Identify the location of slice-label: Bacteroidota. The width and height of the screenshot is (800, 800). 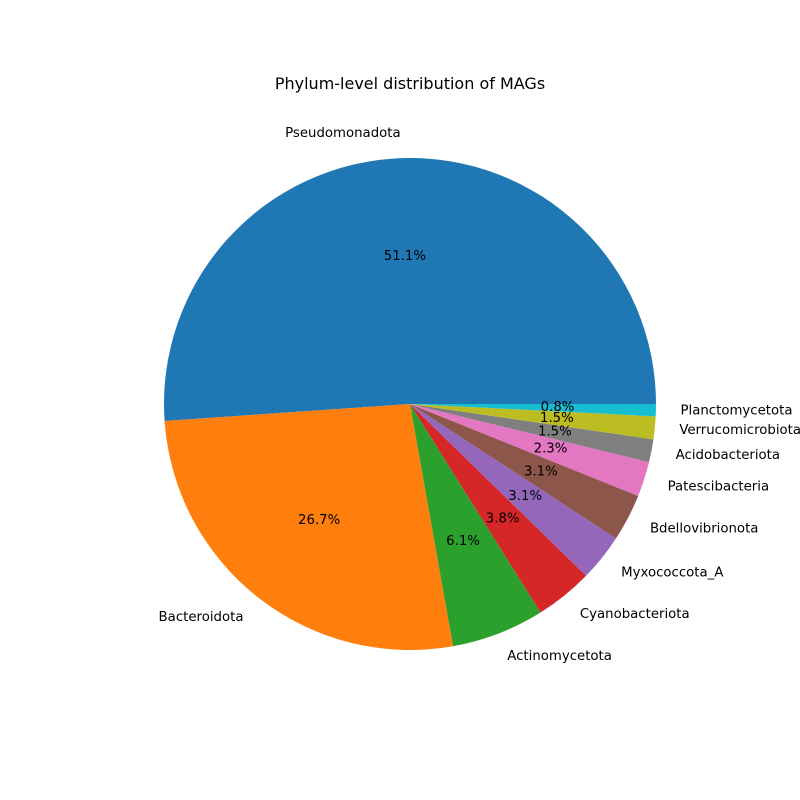
(201, 617).